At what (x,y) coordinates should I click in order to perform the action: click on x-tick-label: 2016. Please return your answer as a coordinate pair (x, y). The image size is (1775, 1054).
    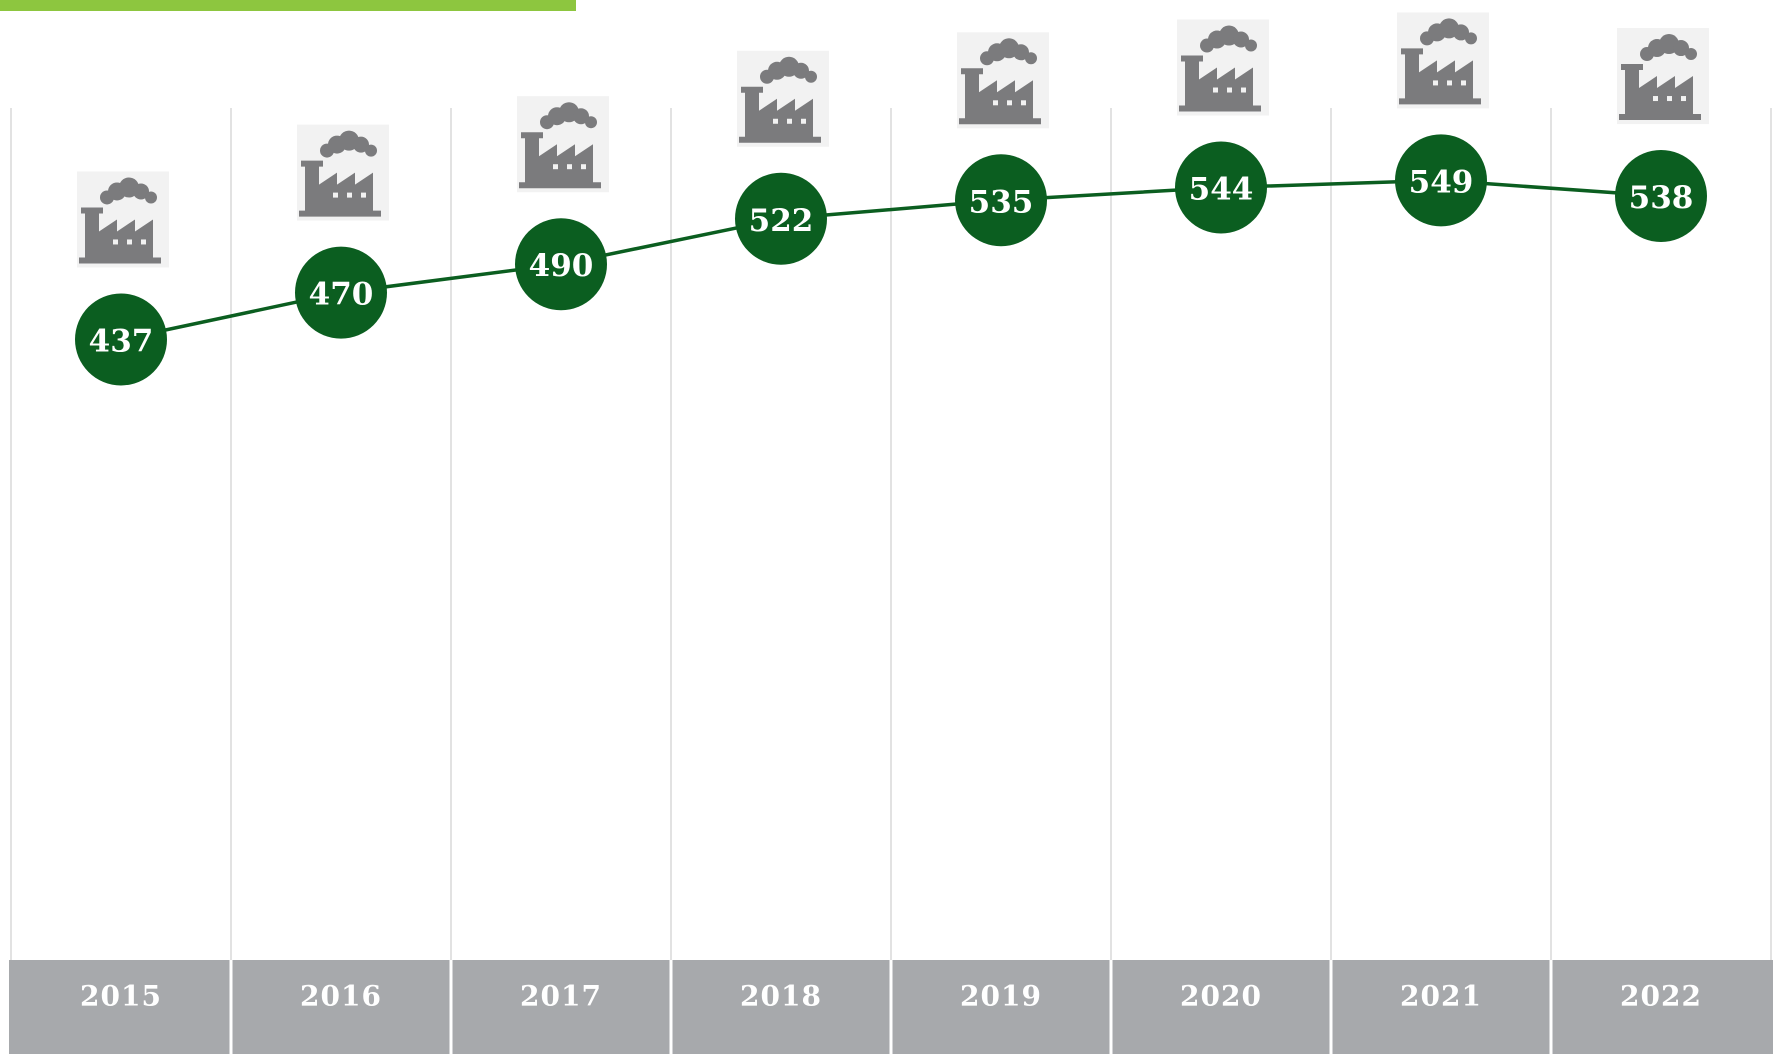
    Looking at the image, I should click on (341, 996).